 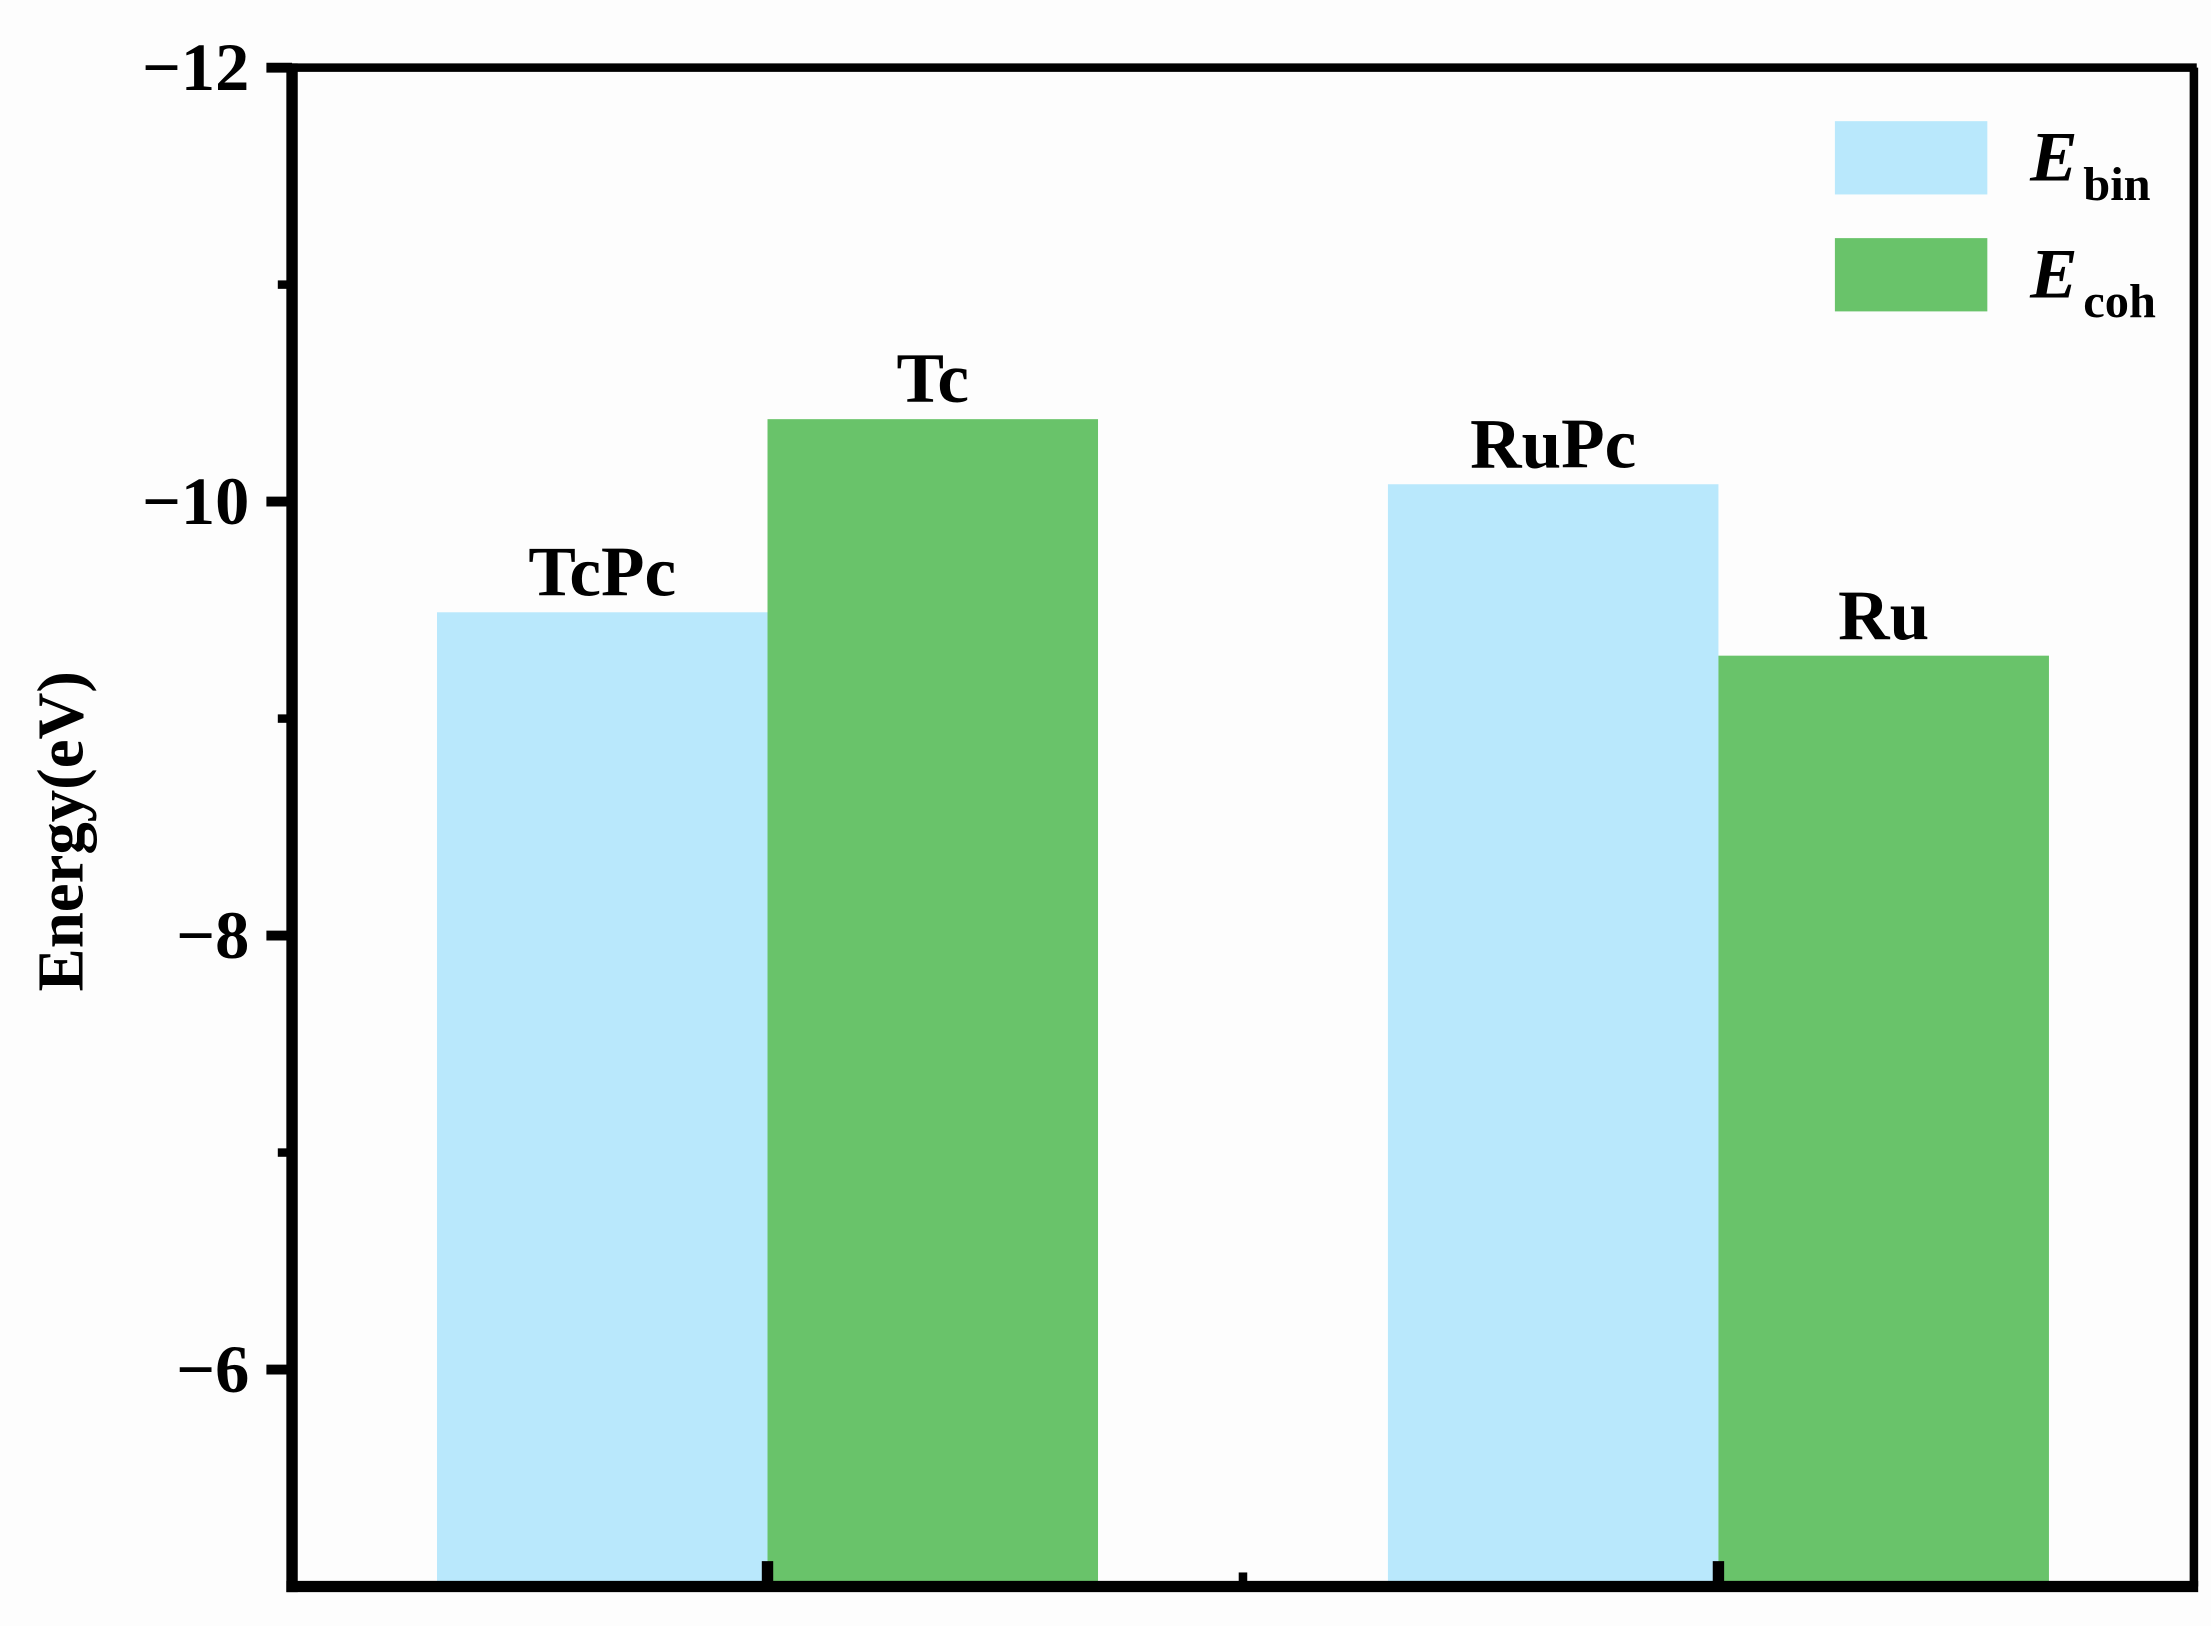 I want to click on y-tick-label: −8, so click(x=212, y=935).